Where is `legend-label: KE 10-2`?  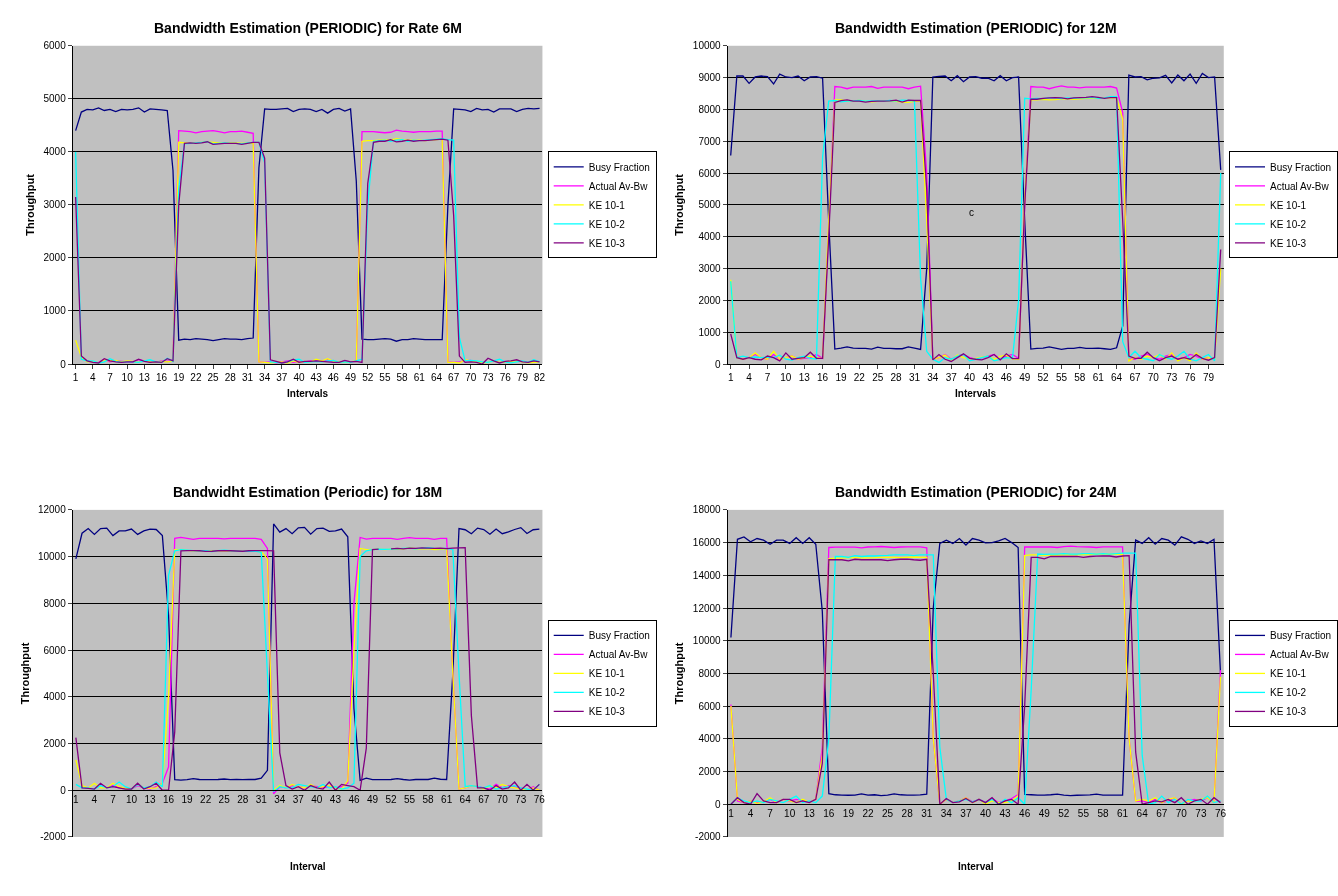 legend-label: KE 10-2 is located at coordinates (1288, 224).